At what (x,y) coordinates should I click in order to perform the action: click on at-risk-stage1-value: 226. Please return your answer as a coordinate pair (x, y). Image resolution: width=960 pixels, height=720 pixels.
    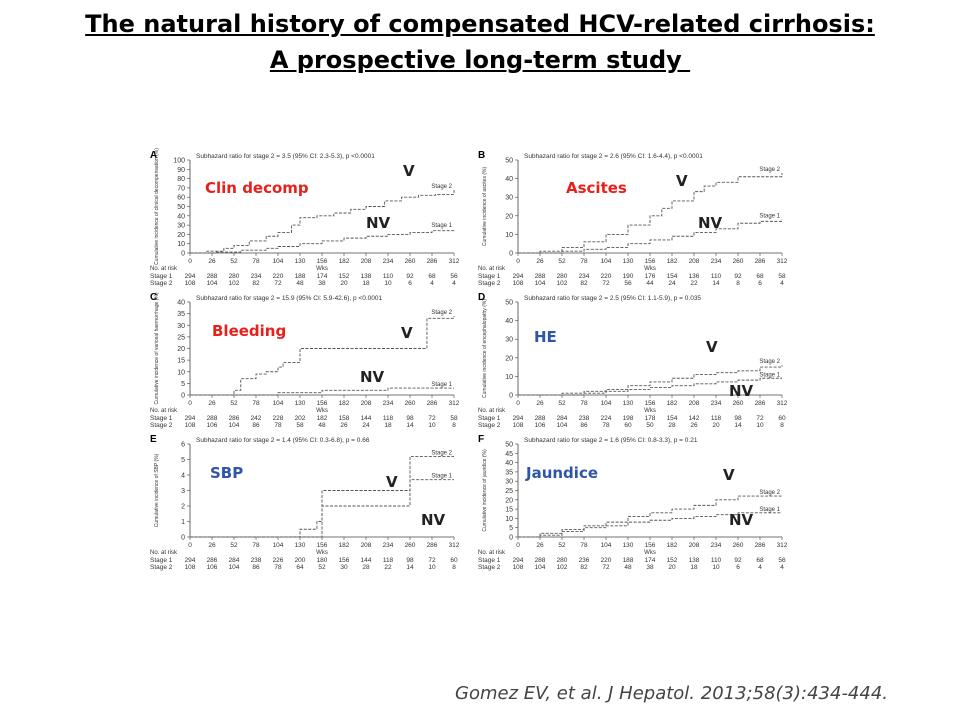
    Looking at the image, I should click on (278, 560).